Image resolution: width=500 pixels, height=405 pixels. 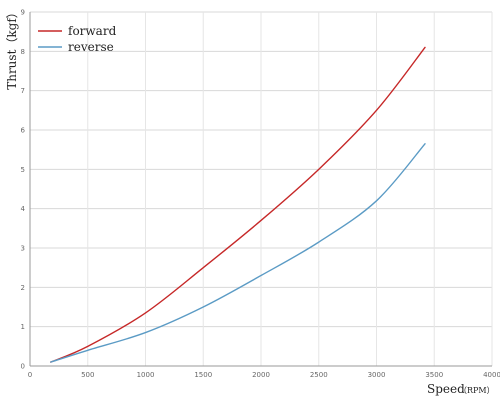 What do you see at coordinates (446, 389) in the screenshot?
I see `x-axis-label: Speed` at bounding box center [446, 389].